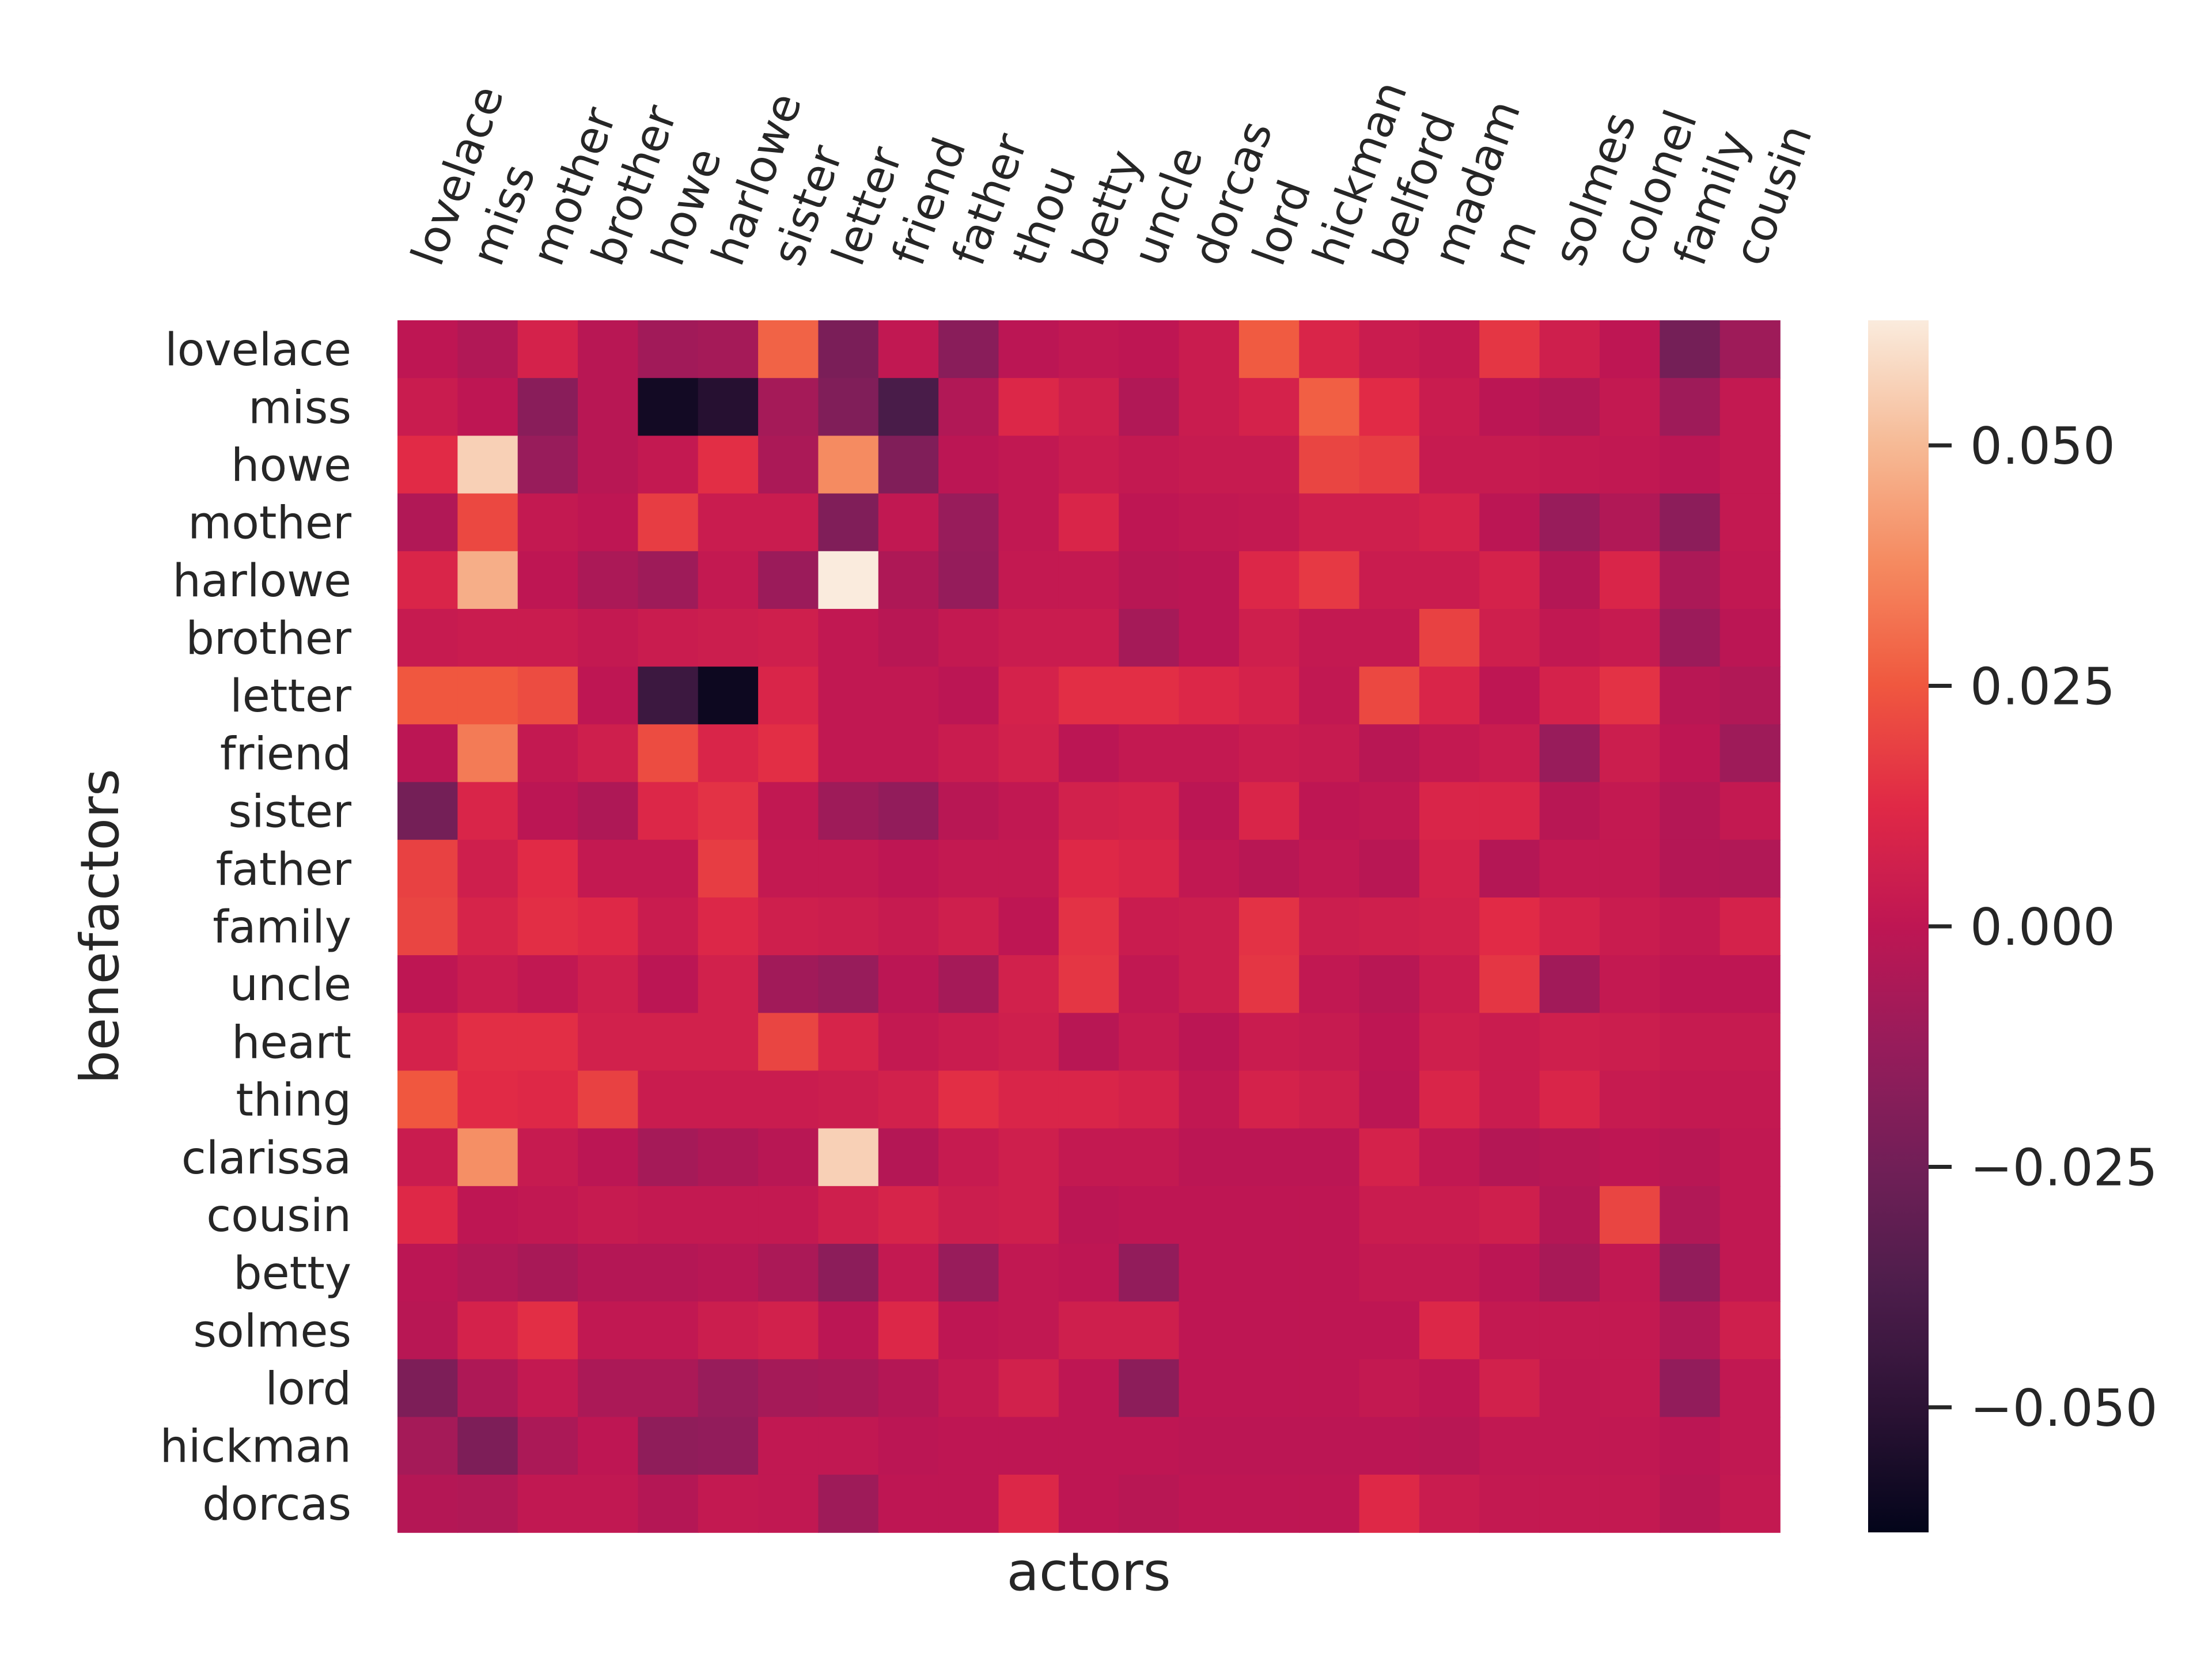 The image size is (2212, 1662). What do you see at coordinates (1209, 868) in the screenshot?
I see `heatmap-cell-father-dorcas` at bounding box center [1209, 868].